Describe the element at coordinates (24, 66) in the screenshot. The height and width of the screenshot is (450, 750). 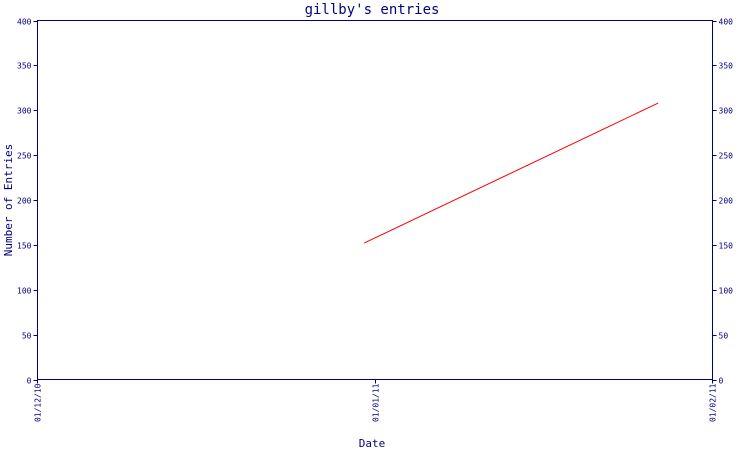
I see `y-tick-label-left: 350` at that location.